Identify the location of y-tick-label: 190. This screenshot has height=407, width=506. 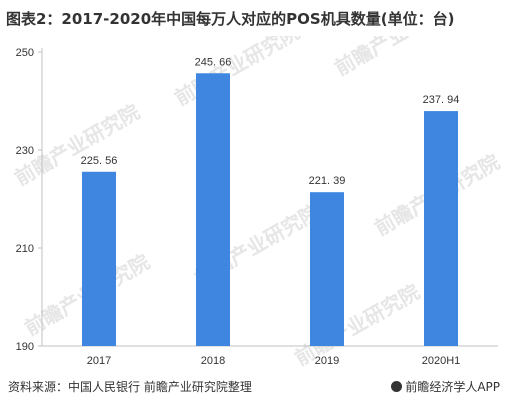
(25, 347).